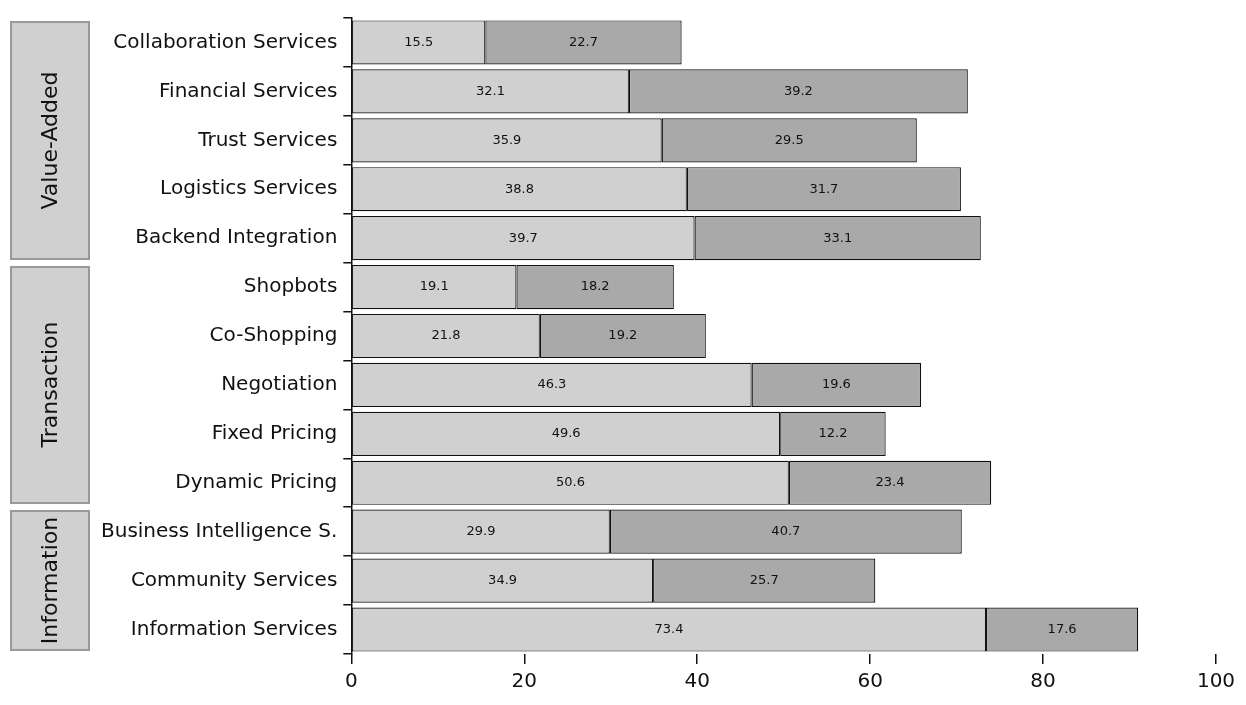 This screenshot has width=1246, height=705. Describe the element at coordinates (434, 286) in the screenshot. I see `data-label: 19.1` at that location.